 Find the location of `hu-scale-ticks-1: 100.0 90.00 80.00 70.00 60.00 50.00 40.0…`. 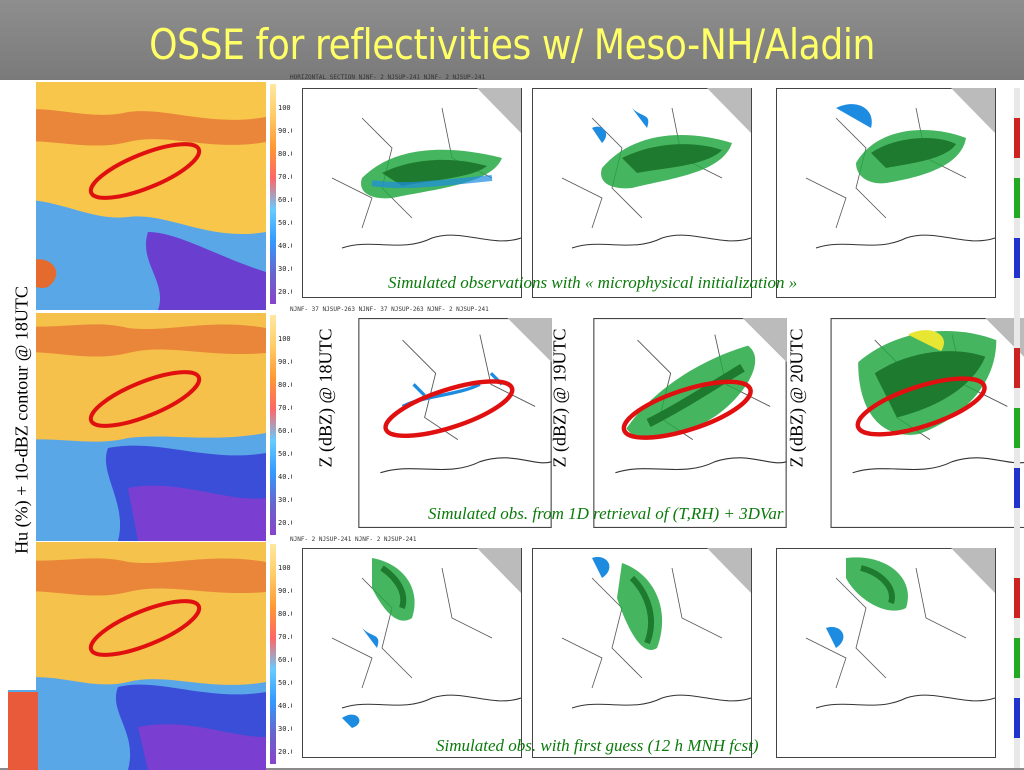

hu-scale-ticks-1: 100.0 90.00 80.00 70.00 60.00 50.00 40.0… is located at coordinates (285, 196).